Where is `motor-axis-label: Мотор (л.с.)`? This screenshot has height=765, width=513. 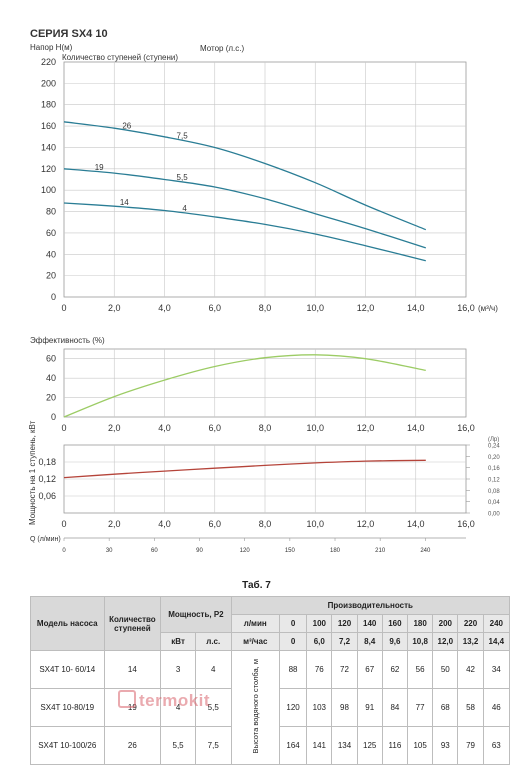 motor-axis-label: Мотор (л.с.) is located at coordinates (222, 48).